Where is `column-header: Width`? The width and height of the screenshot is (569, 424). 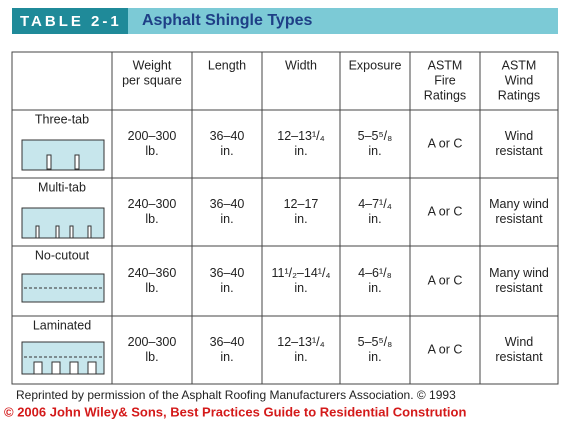
column-header: Width is located at coordinates (301, 65).